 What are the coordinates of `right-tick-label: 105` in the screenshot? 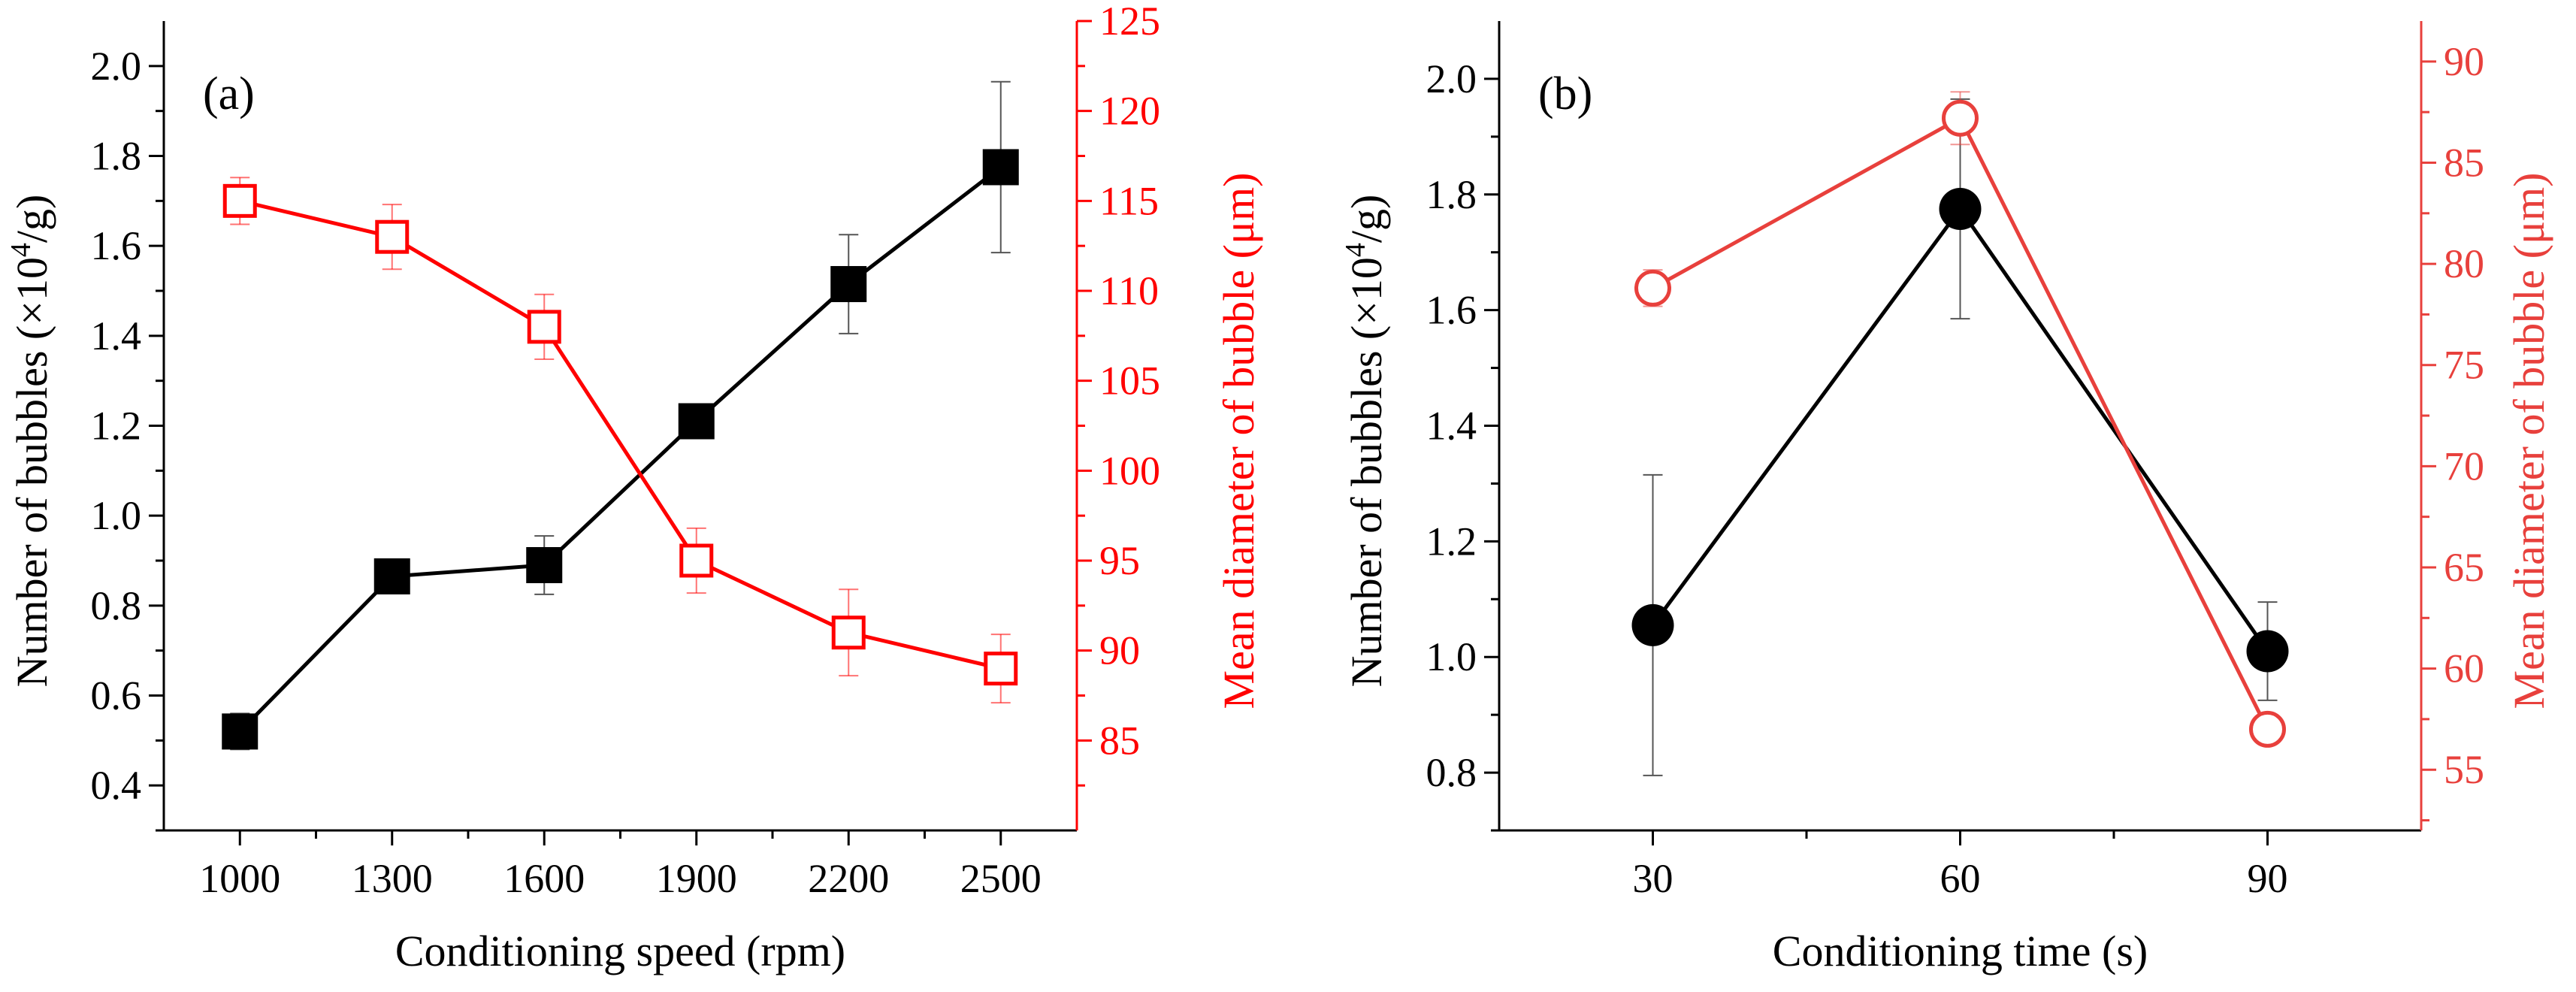 It's located at (1130, 381).